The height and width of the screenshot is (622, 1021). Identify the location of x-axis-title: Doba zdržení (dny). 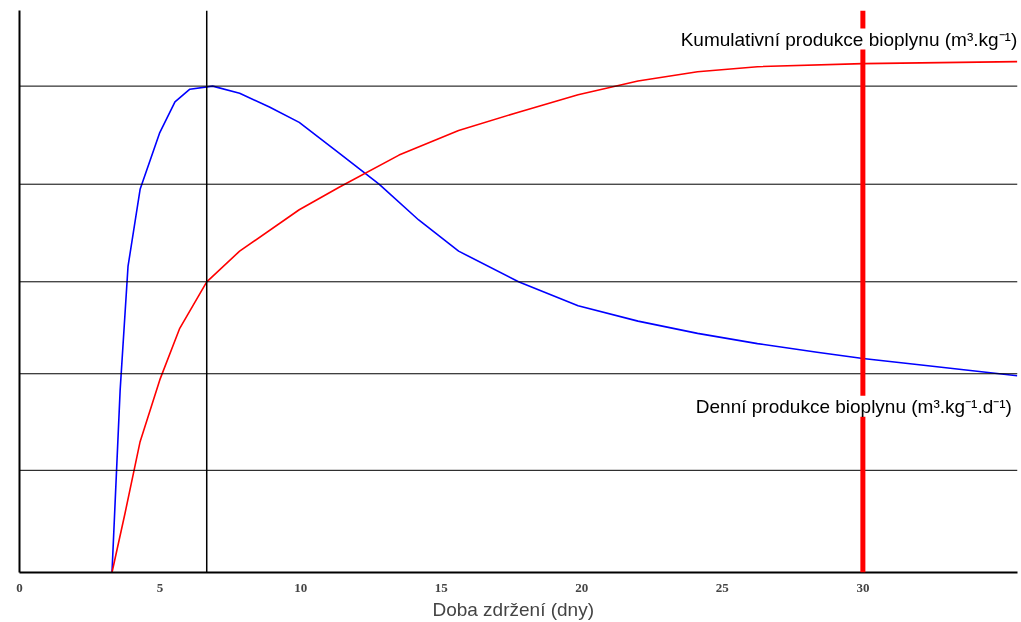
(513, 609).